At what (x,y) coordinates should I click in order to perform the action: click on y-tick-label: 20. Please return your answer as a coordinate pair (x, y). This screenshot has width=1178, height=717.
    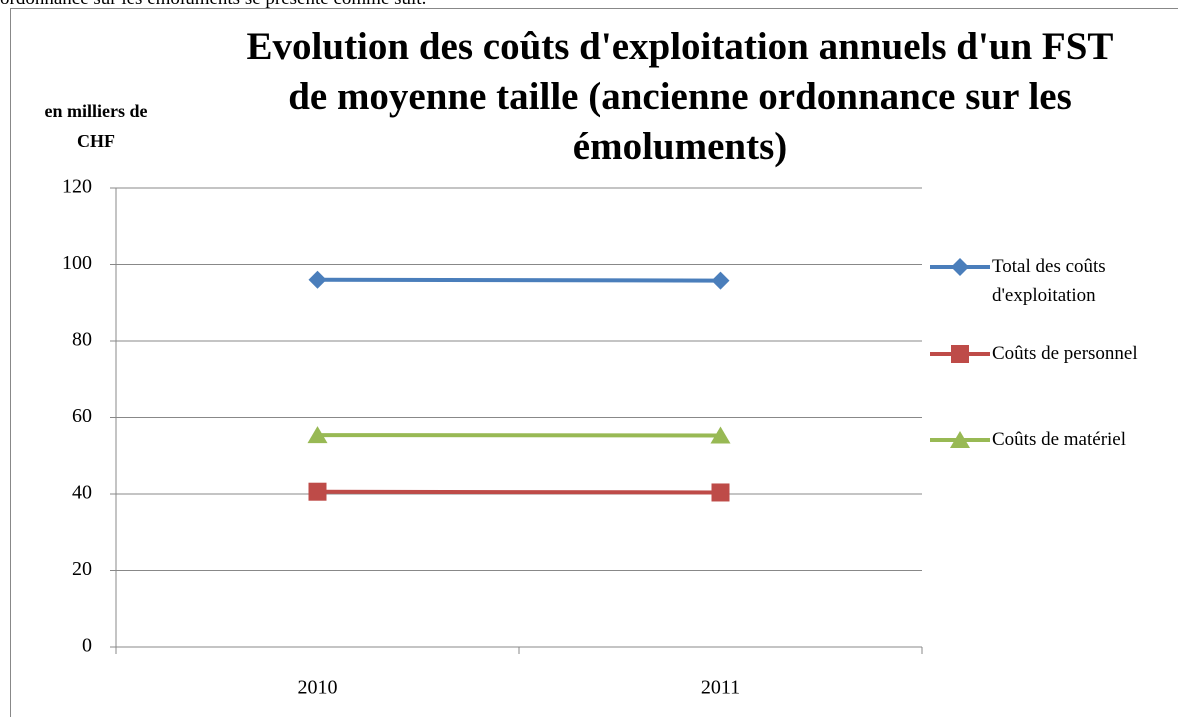
    Looking at the image, I should click on (82, 569).